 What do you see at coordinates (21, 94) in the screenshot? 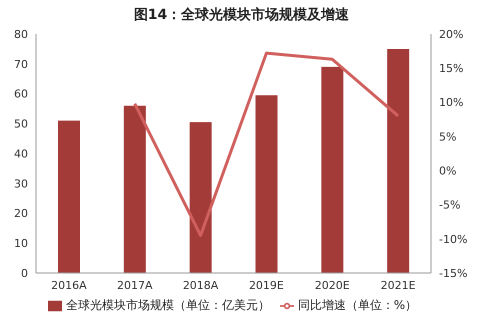
I see `y-tick-label: 60` at bounding box center [21, 94].